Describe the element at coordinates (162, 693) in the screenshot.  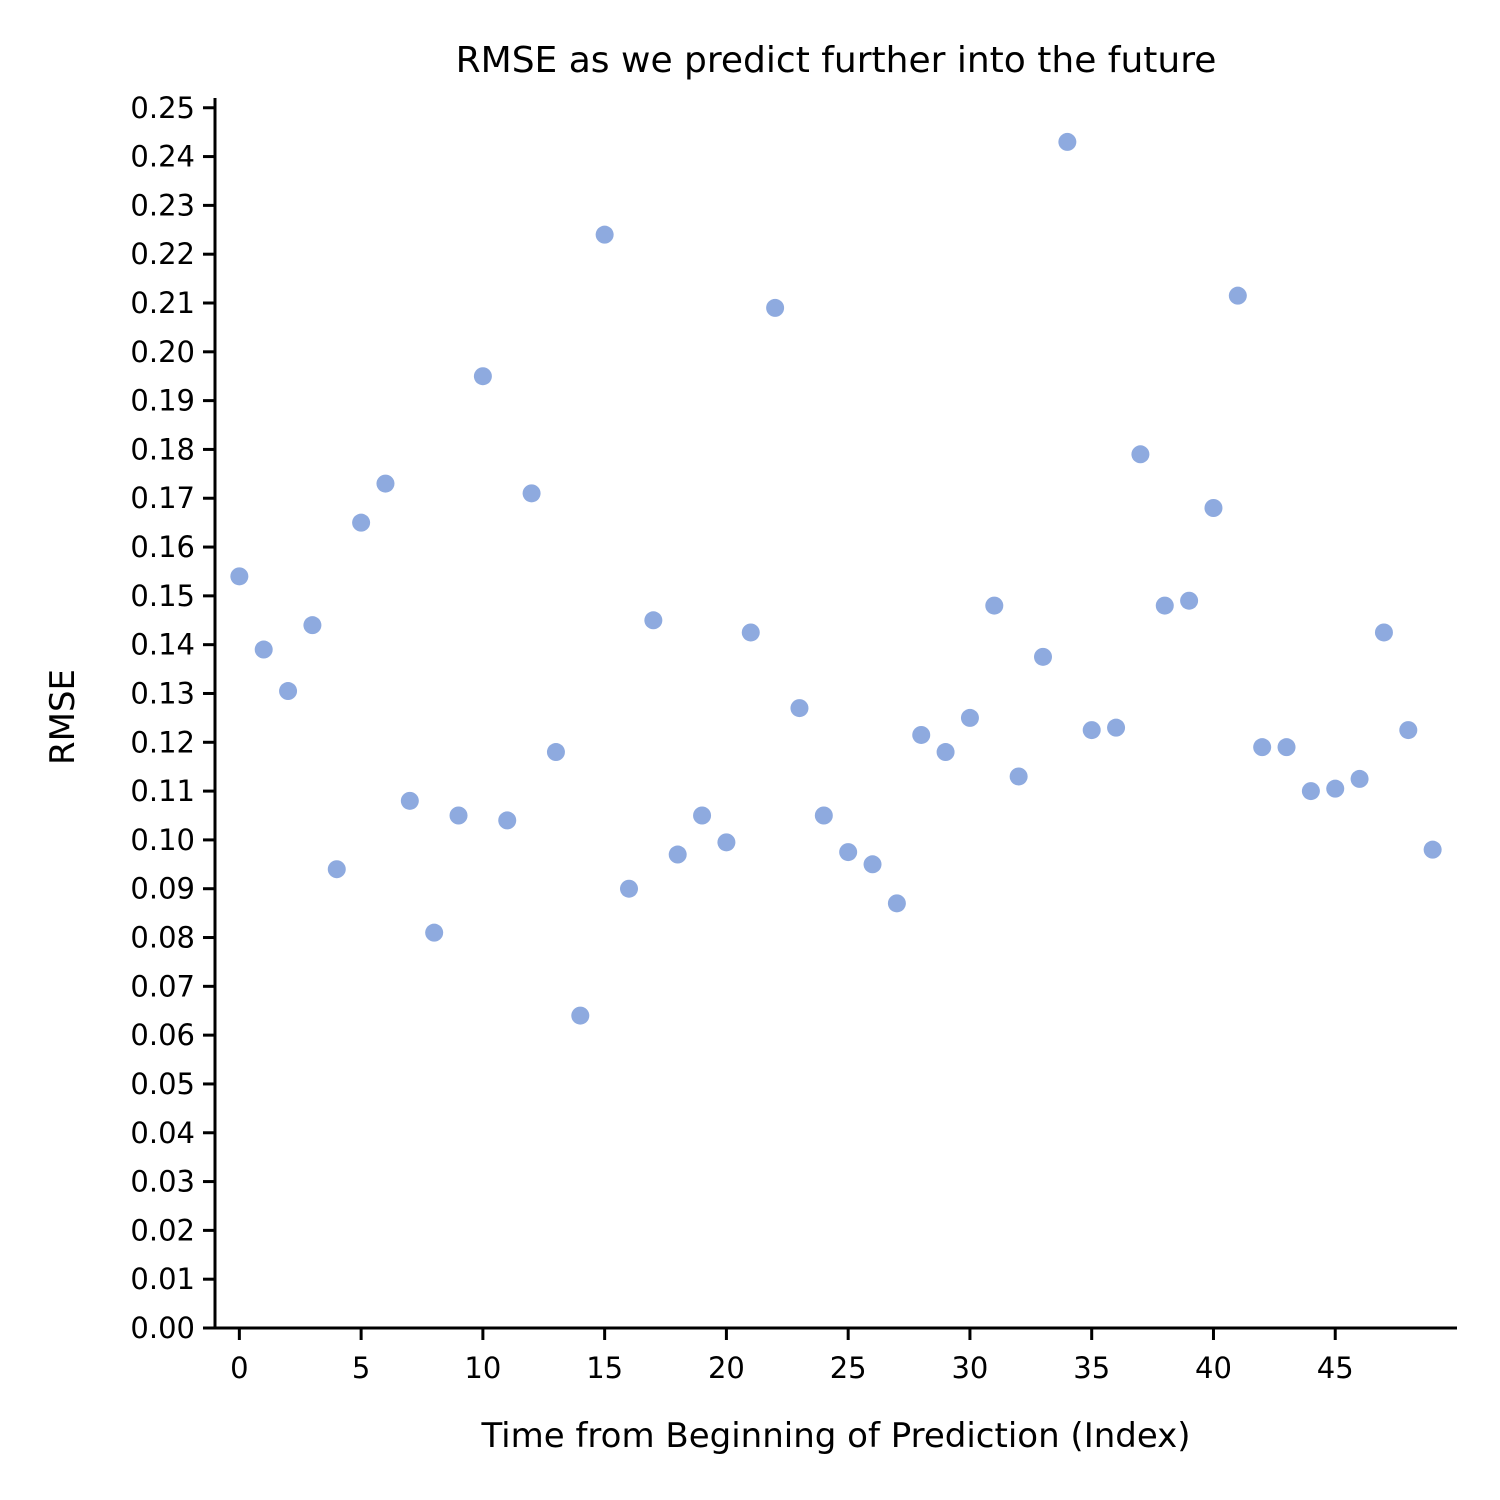
I see `y-tick-label: 0.13` at that location.